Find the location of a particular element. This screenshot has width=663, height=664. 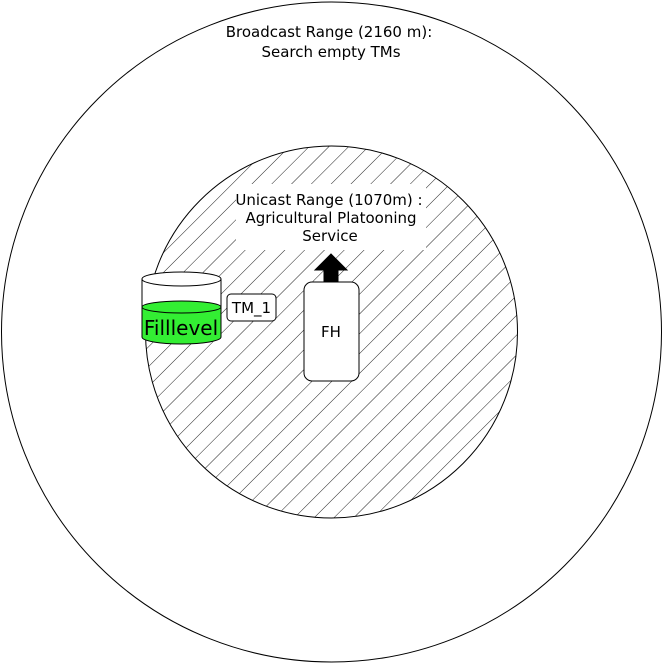

fh-vehicle is located at coordinates (331, 331).